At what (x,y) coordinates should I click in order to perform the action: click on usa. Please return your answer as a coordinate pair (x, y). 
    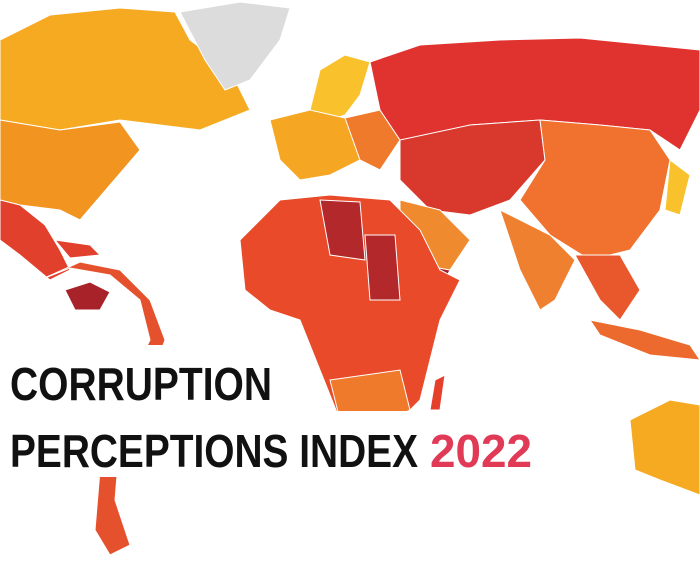
    Looking at the image, I should click on (70, 170).